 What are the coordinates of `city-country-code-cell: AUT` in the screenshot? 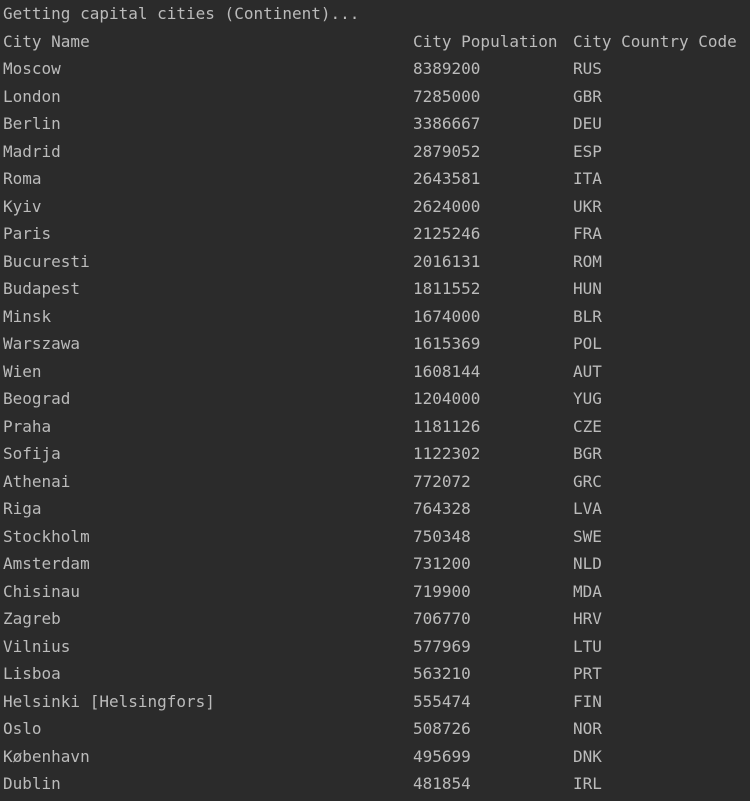 It's located at (587, 371).